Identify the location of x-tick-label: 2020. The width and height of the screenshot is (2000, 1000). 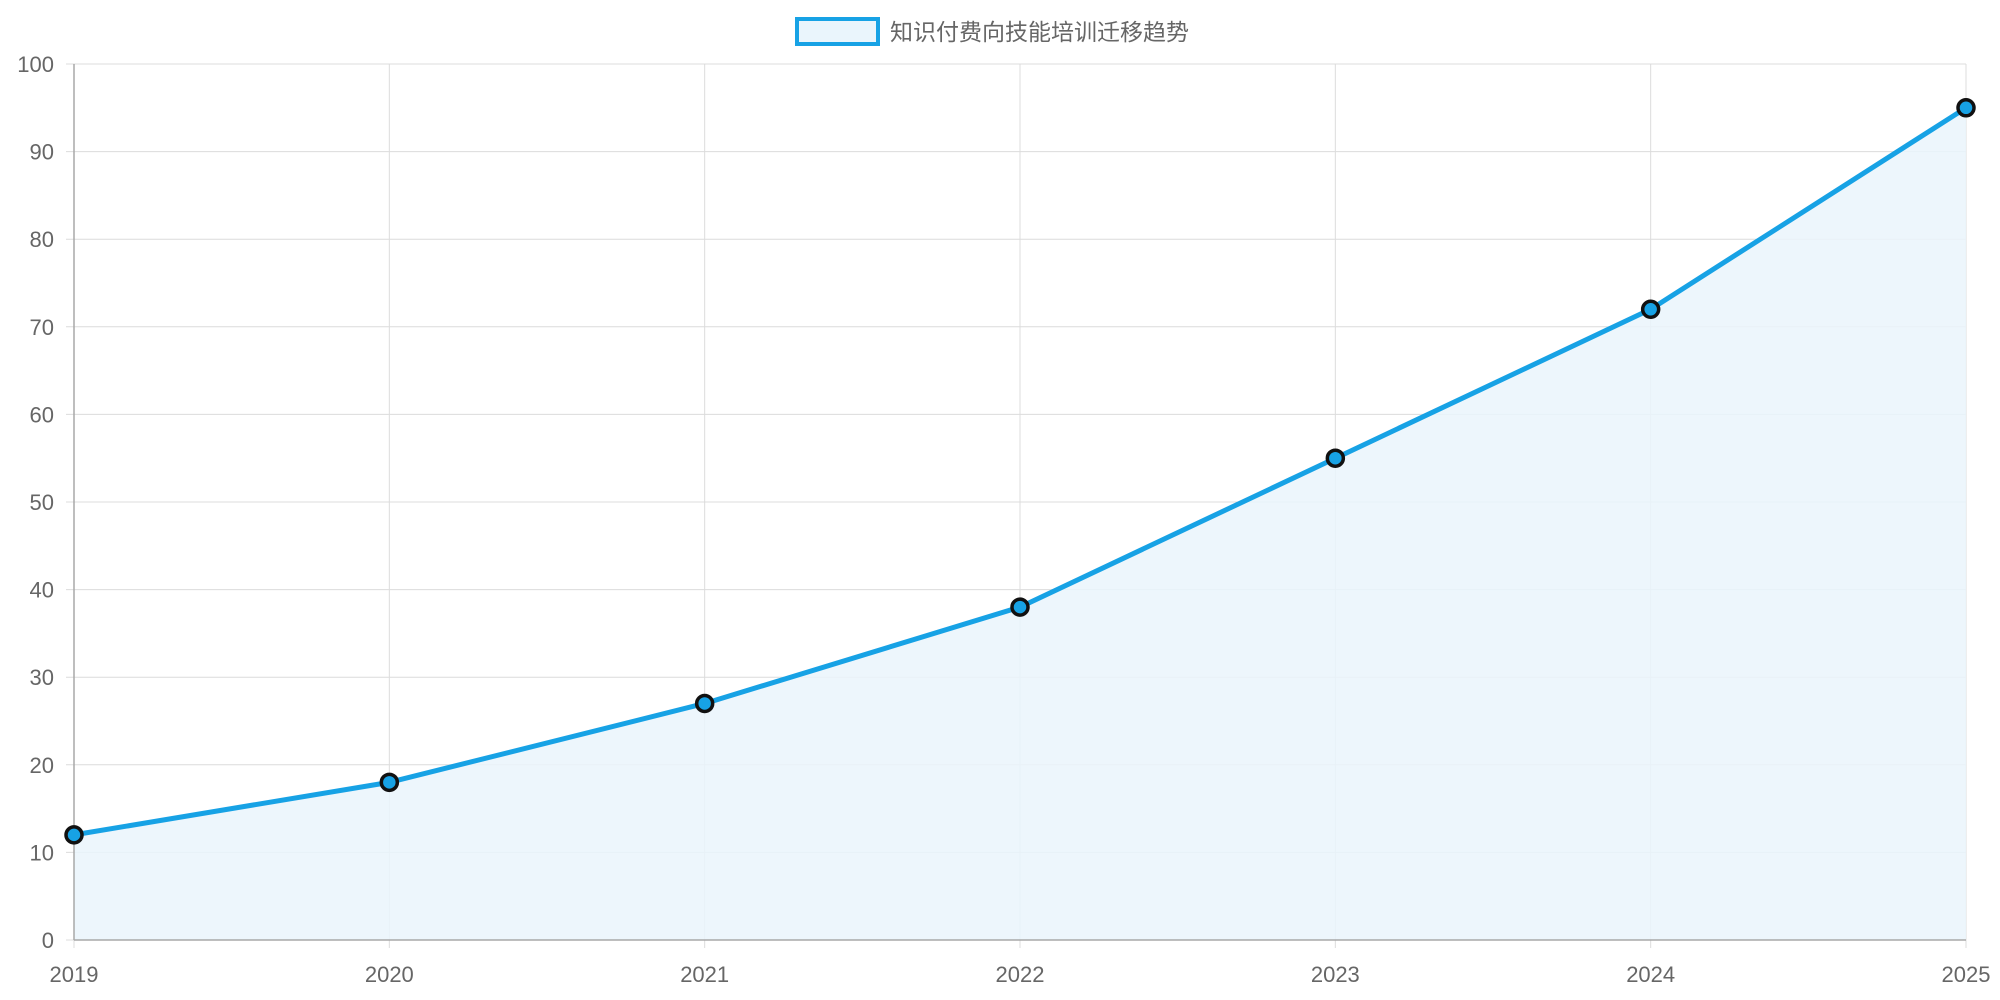
(389, 974).